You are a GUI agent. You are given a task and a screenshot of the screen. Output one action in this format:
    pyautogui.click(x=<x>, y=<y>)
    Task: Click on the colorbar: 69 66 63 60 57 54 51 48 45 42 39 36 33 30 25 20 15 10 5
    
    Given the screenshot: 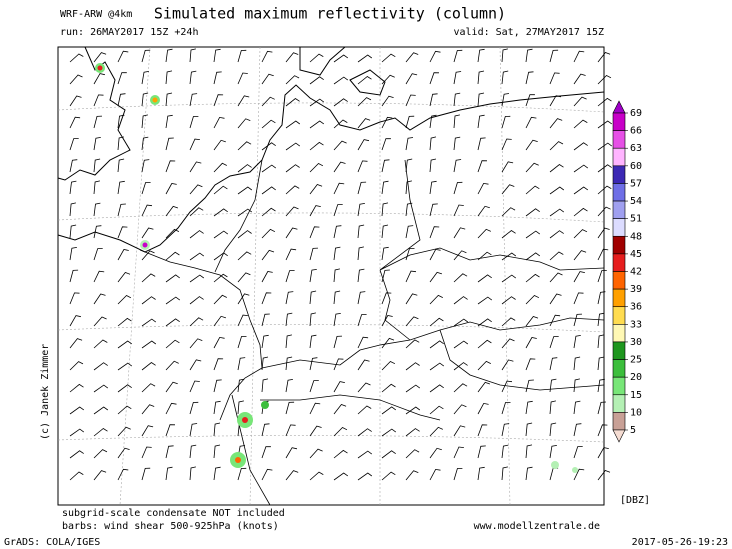 What is the action you would take?
    pyautogui.click(x=627, y=271)
    